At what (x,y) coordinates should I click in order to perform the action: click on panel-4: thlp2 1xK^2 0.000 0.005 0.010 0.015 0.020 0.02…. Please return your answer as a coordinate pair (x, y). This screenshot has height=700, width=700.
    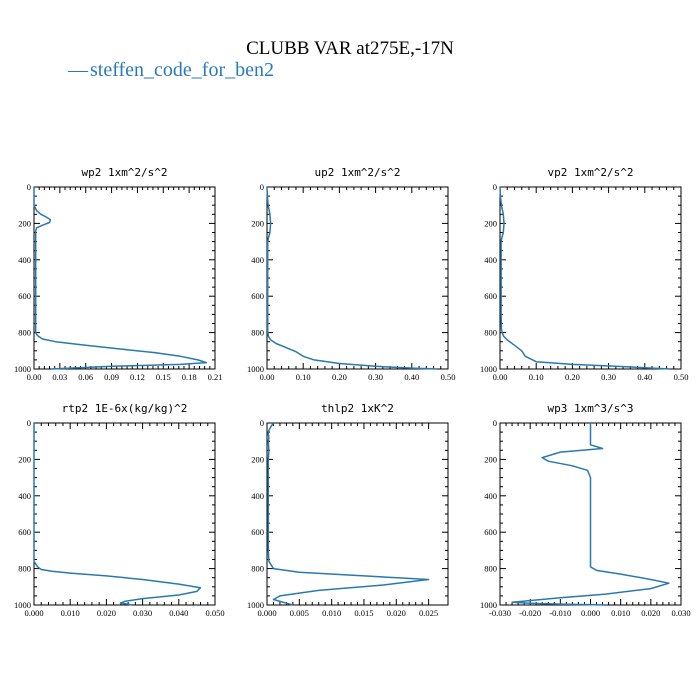
    Looking at the image, I should click on (348, 510).